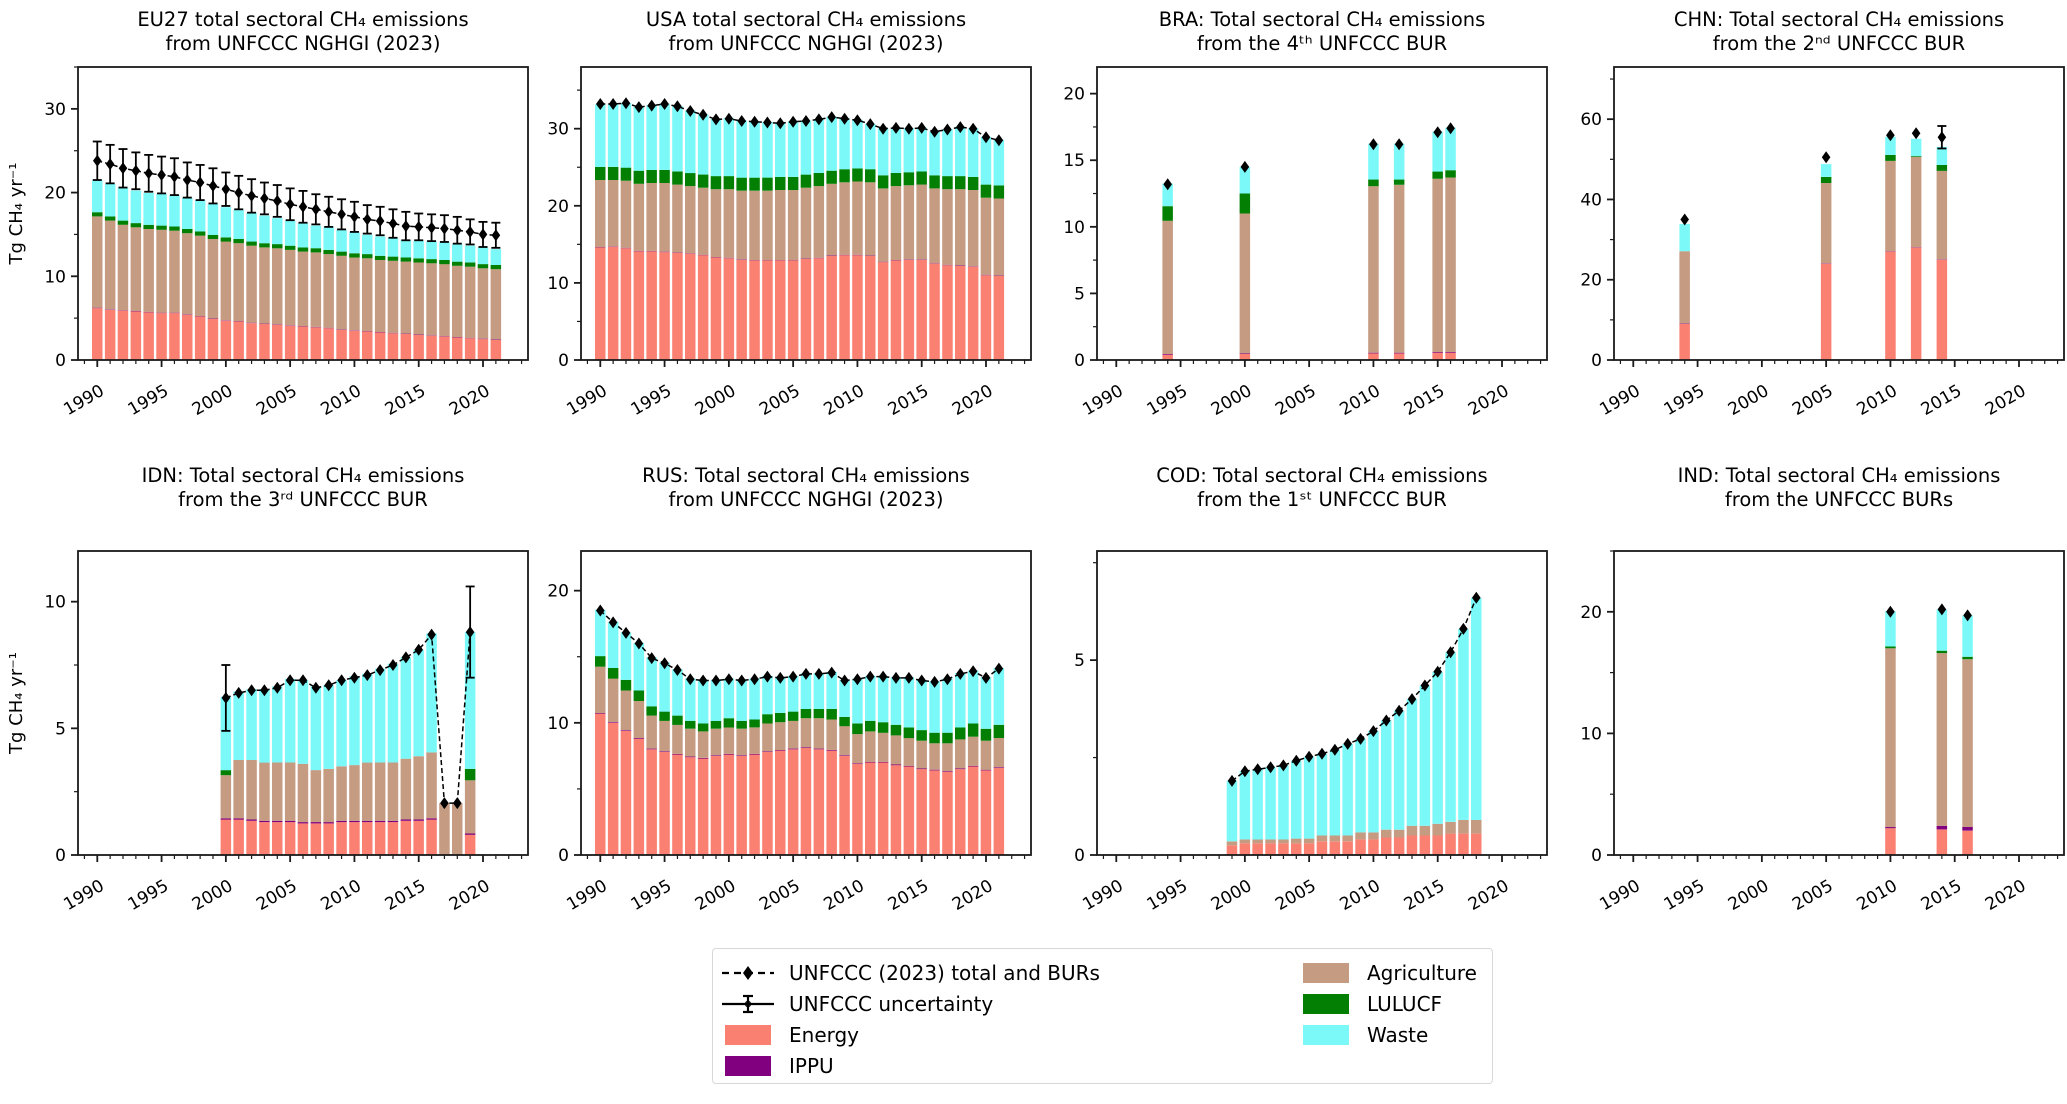 The height and width of the screenshot is (1104, 2067). I want to click on x-tick-label: 1995, so click(148, 400).